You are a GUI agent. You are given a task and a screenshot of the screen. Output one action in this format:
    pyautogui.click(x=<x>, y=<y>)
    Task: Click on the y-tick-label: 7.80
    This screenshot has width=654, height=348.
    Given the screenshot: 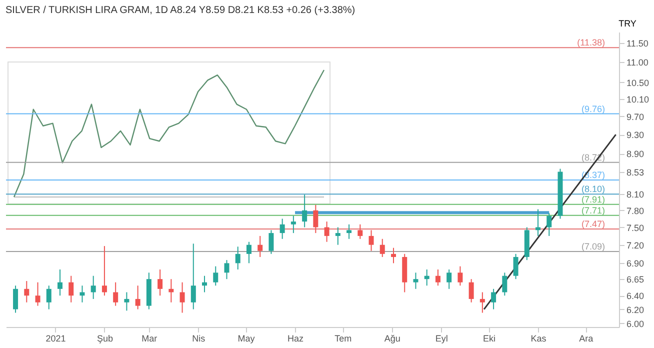 What is the action you would take?
    pyautogui.click(x=635, y=211)
    